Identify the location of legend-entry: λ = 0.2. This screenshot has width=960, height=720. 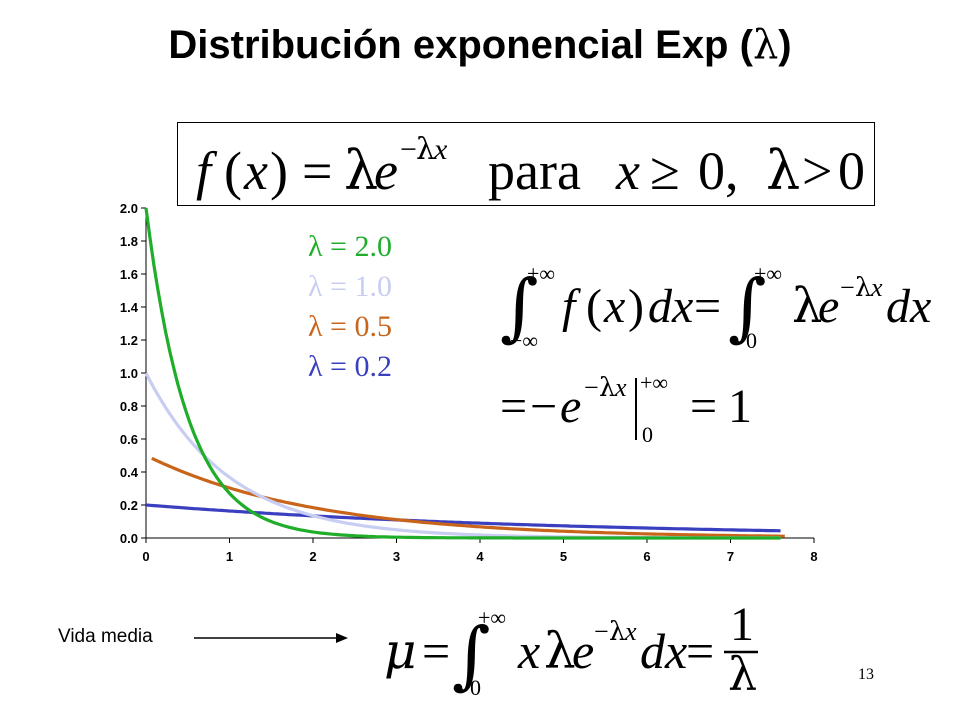
(350, 366).